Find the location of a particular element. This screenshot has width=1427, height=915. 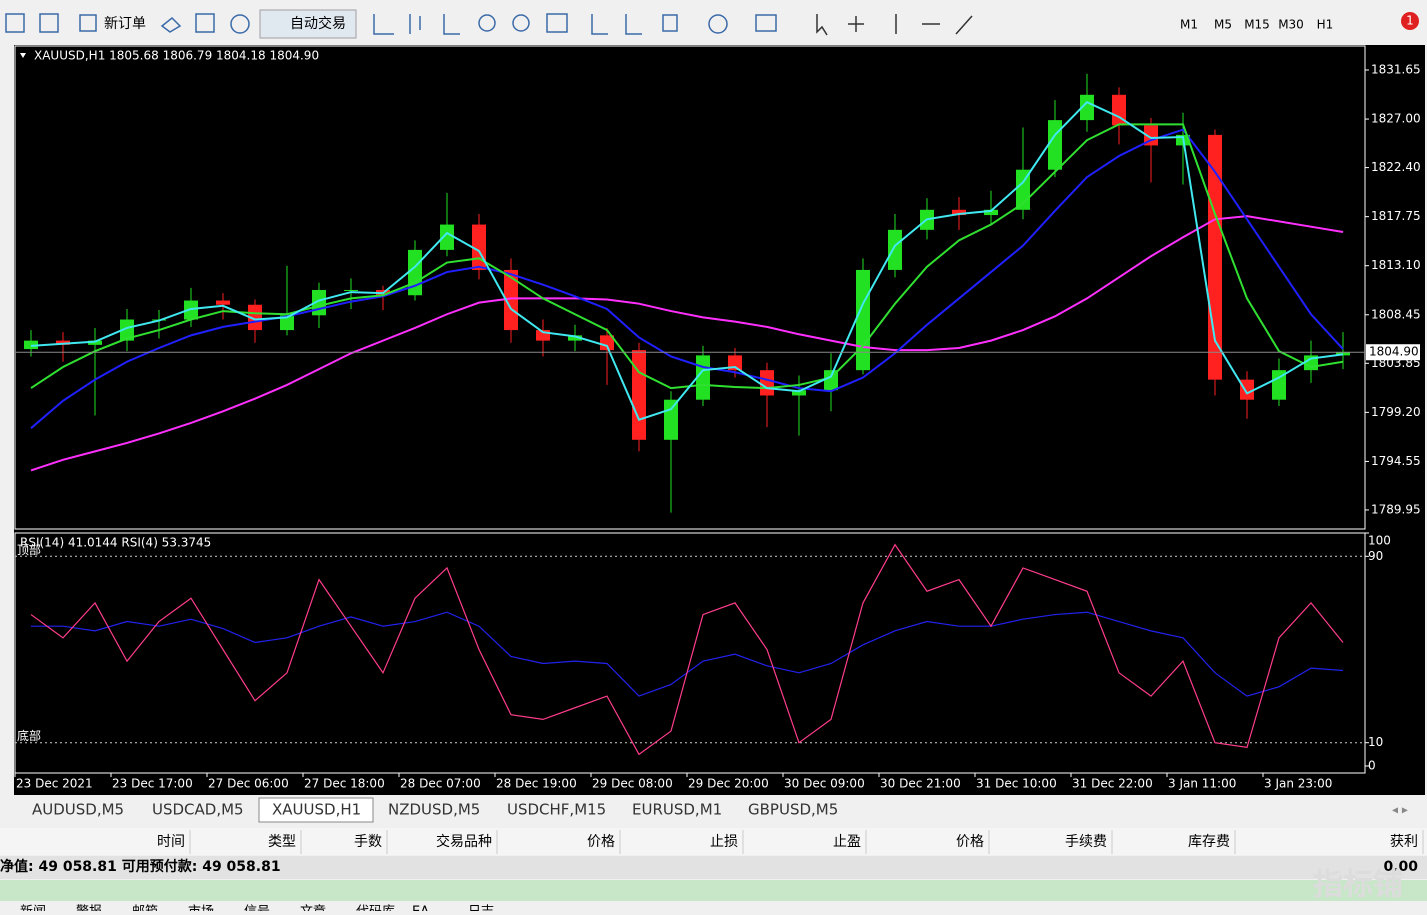

auto-trading-button: 自动交易 is located at coordinates (318, 23).